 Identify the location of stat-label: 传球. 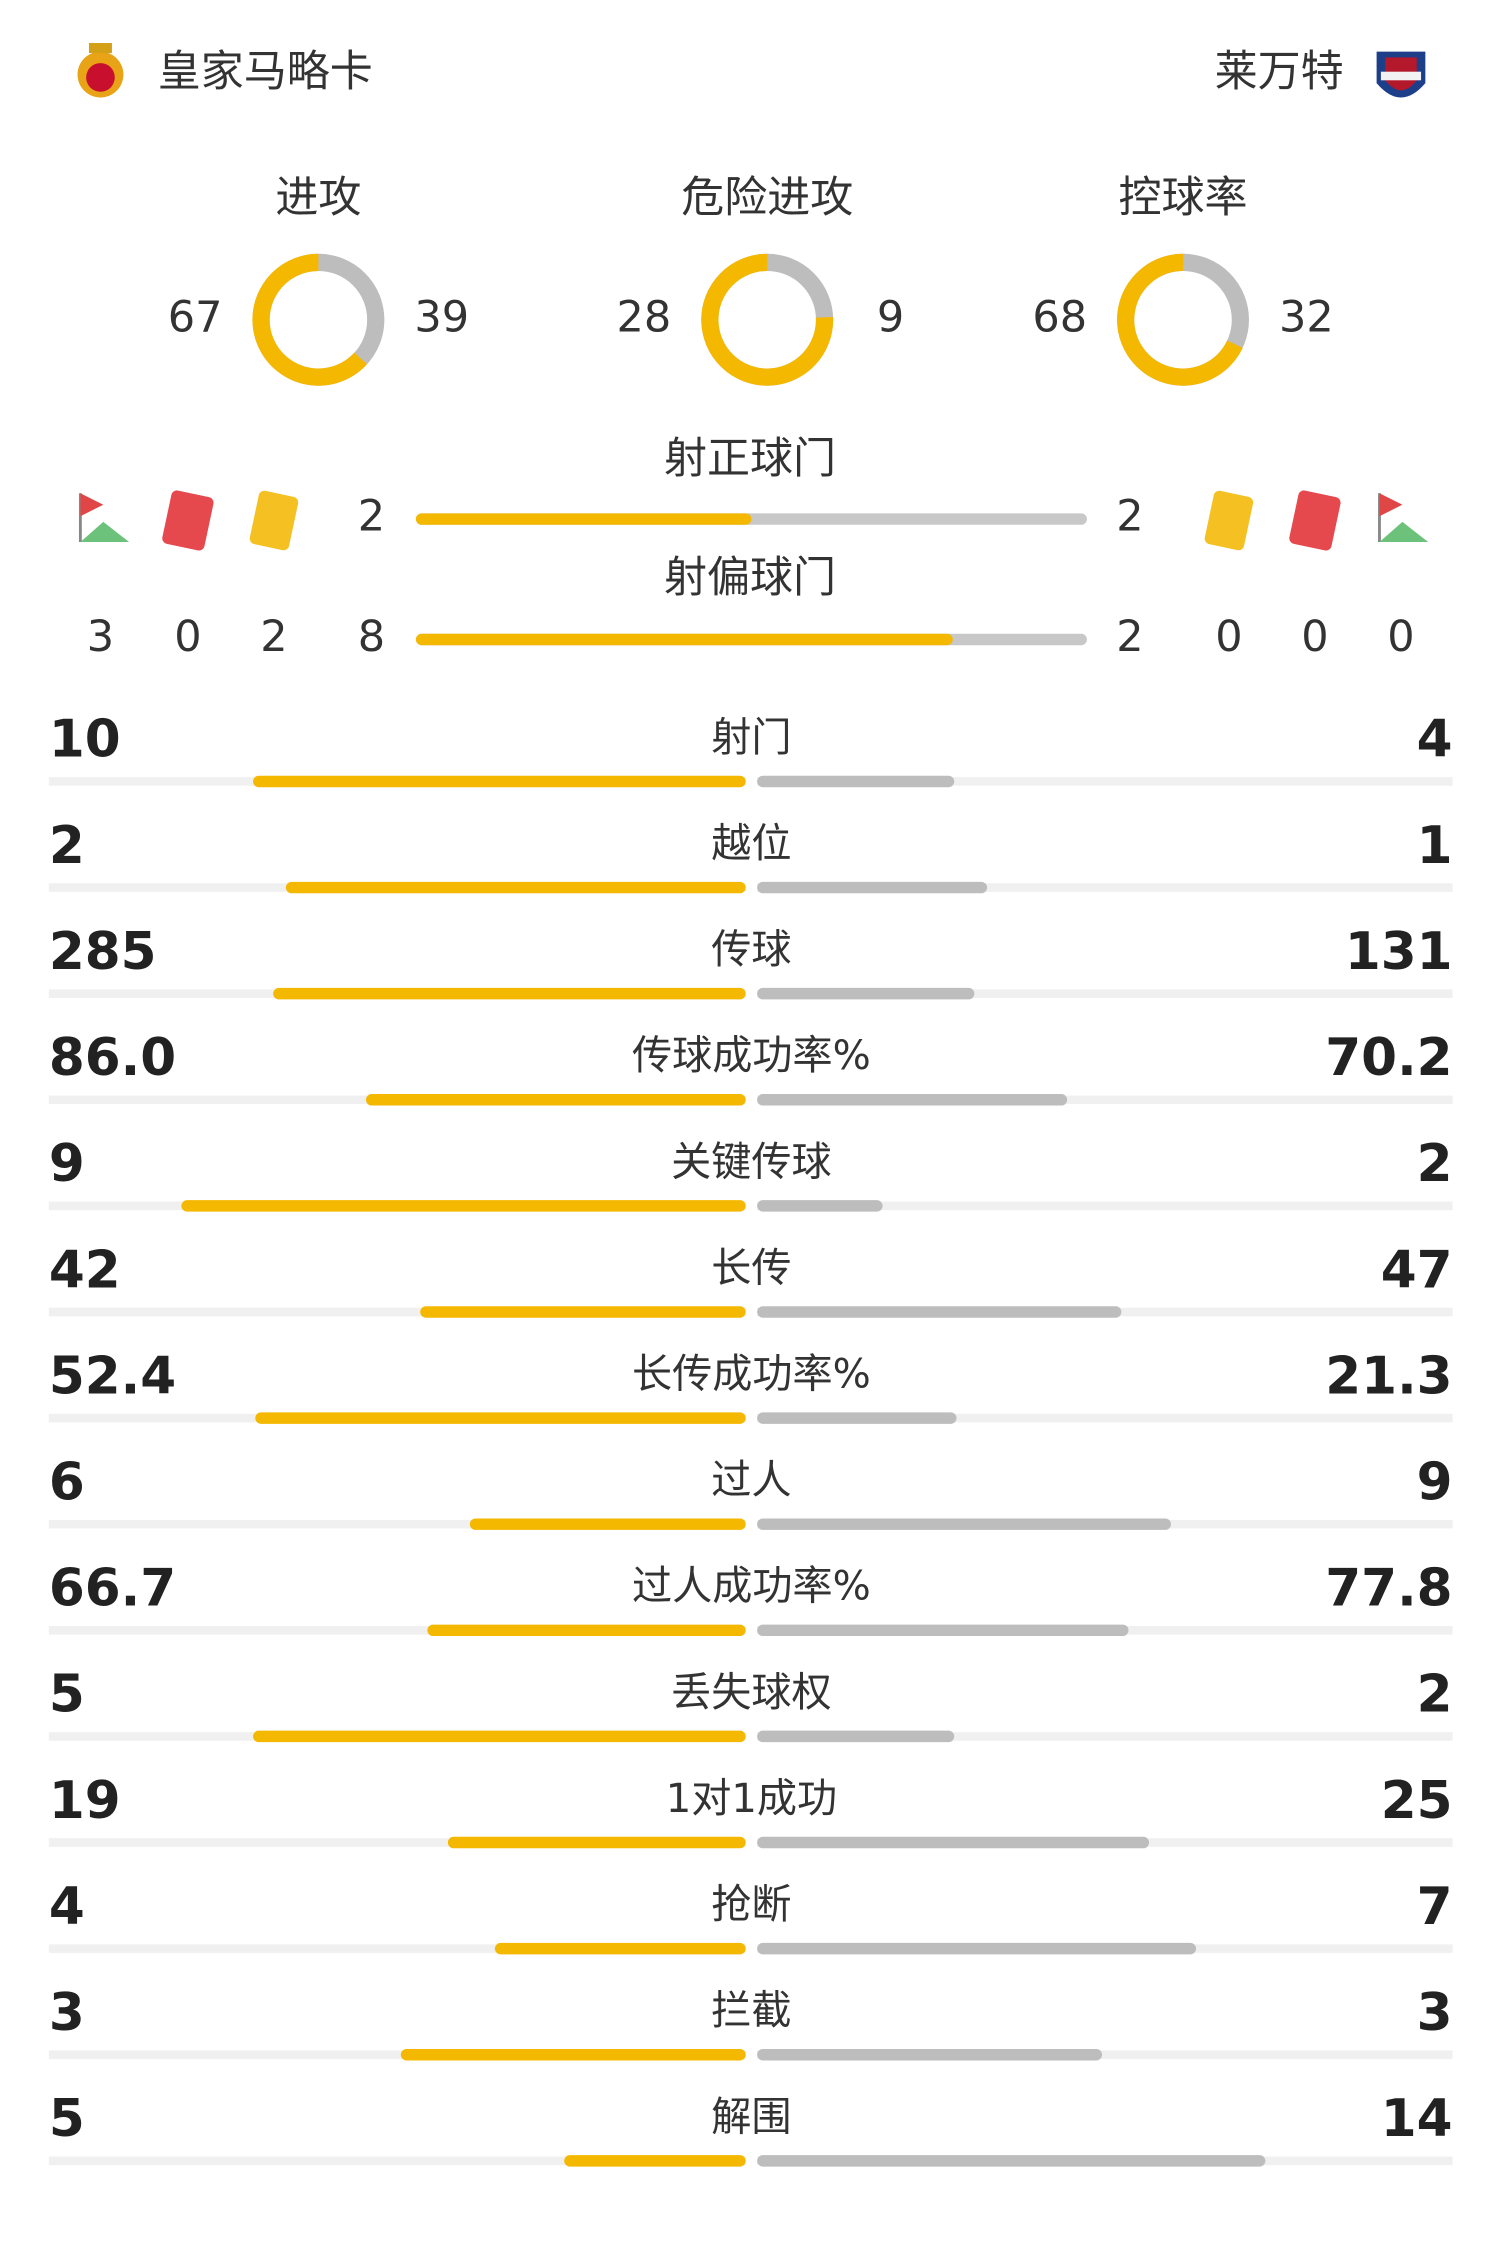
(751, 950).